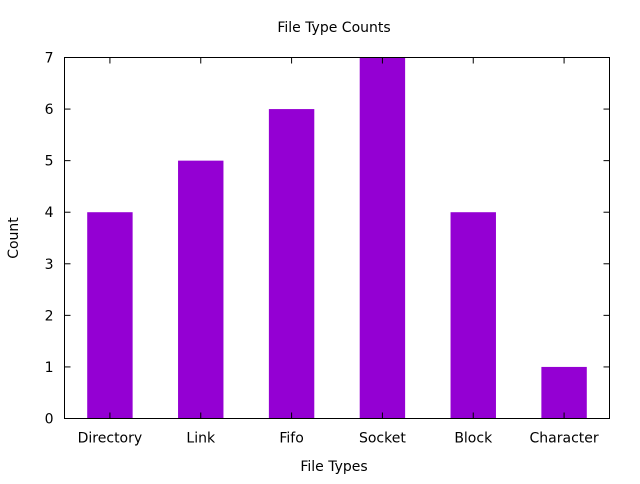 Image resolution: width=640 pixels, height=484 pixels. What do you see at coordinates (49, 110) in the screenshot?
I see `y-tick-label: 6` at bounding box center [49, 110].